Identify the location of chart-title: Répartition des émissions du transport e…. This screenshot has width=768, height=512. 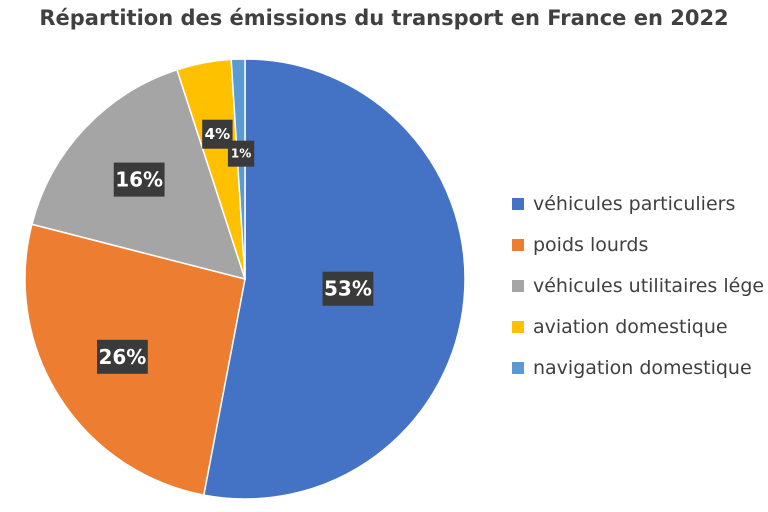
(384, 18).